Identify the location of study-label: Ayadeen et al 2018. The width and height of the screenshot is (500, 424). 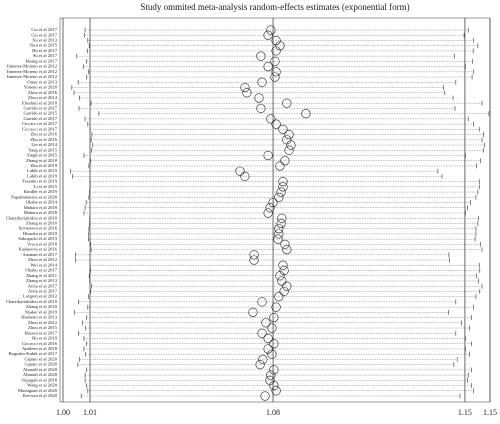
(40, 348).